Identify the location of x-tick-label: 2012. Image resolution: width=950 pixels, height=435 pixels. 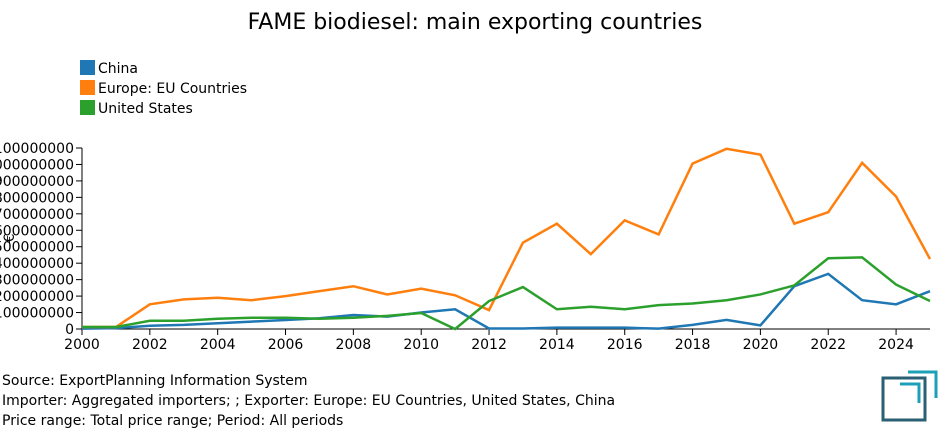
(489, 345).